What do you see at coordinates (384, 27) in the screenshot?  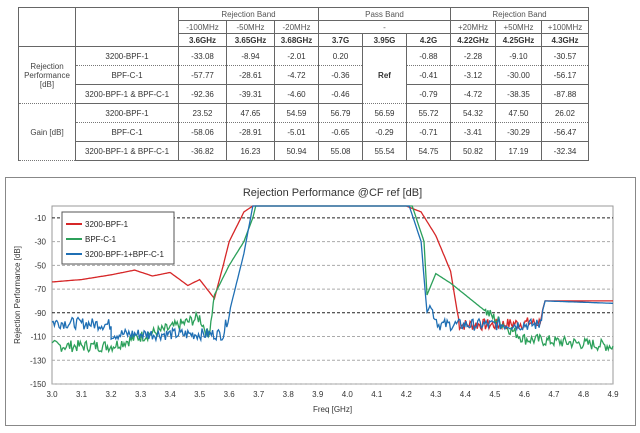 I see `offset-header: -` at bounding box center [384, 27].